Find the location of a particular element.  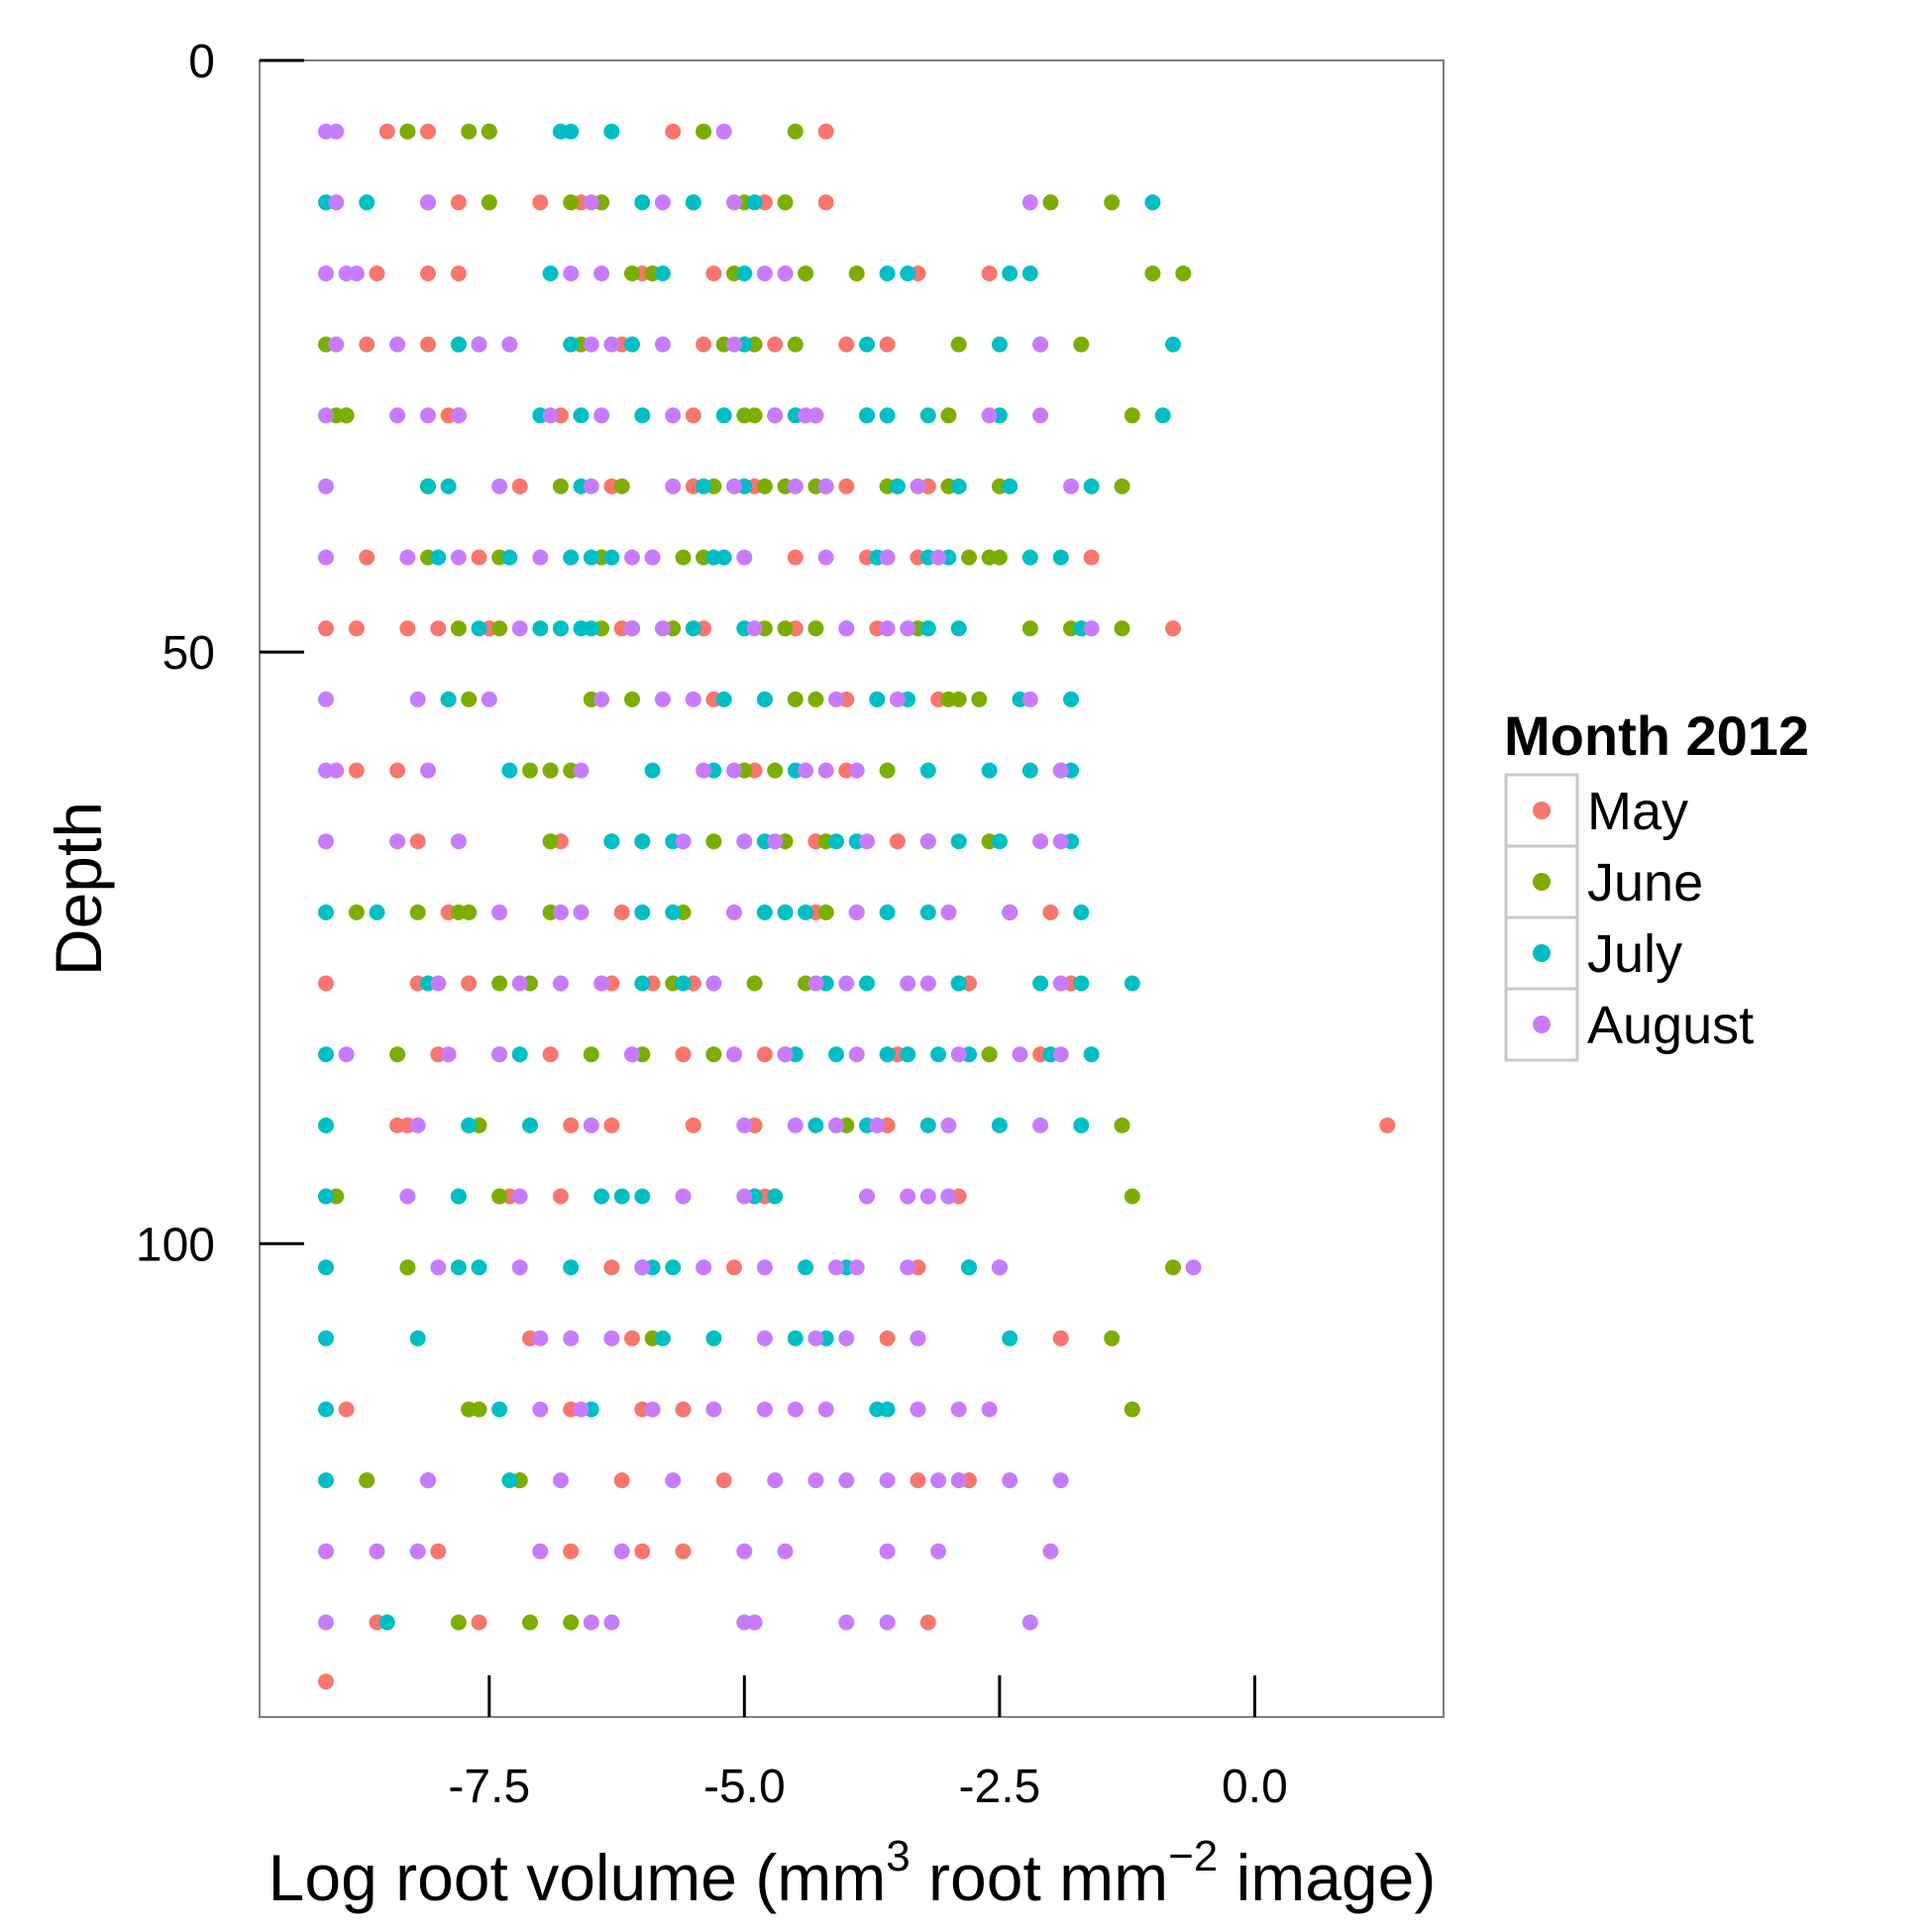

legend-label: June is located at coordinates (1645, 882).